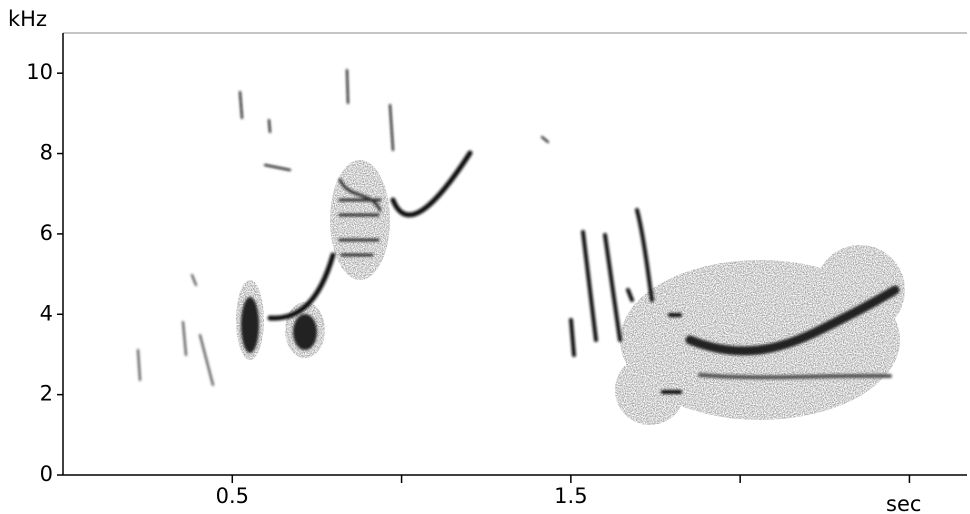 The width and height of the screenshot is (970, 514). Describe the element at coordinates (232, 496) in the screenshot. I see `x-tick-label: 0.5` at that location.